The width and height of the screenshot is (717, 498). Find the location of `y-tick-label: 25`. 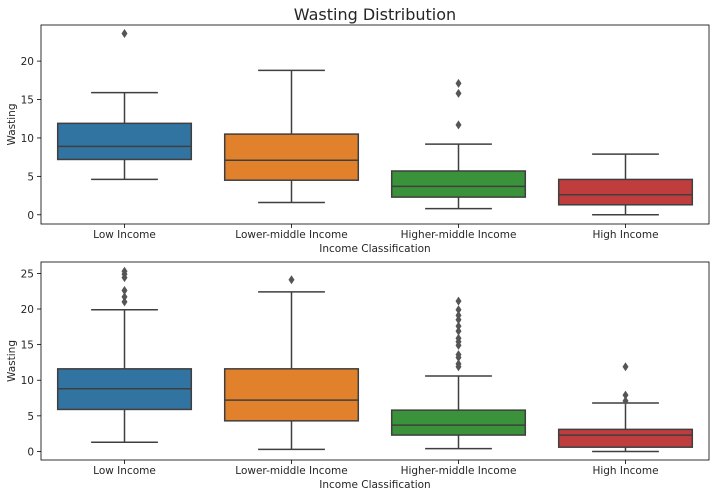

y-tick-label: 25 is located at coordinates (27, 274).